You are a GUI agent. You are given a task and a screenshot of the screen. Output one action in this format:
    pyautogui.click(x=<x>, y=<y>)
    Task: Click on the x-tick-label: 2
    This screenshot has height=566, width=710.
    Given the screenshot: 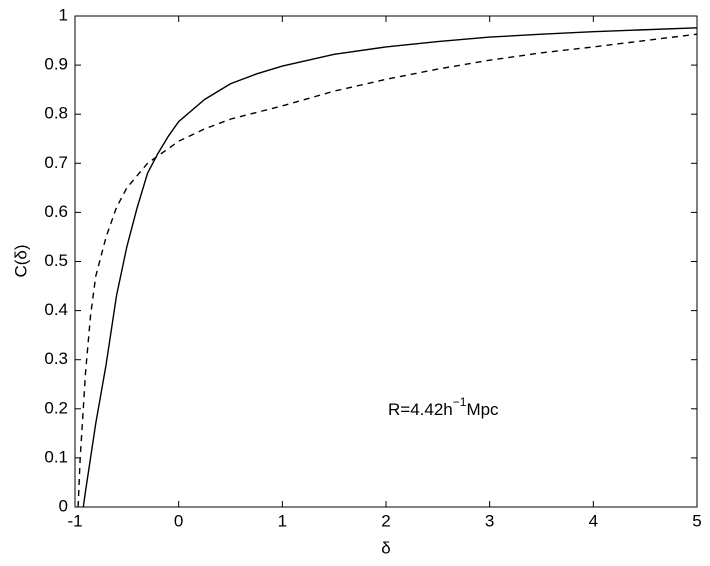 What is the action you would take?
    pyautogui.click(x=385, y=520)
    